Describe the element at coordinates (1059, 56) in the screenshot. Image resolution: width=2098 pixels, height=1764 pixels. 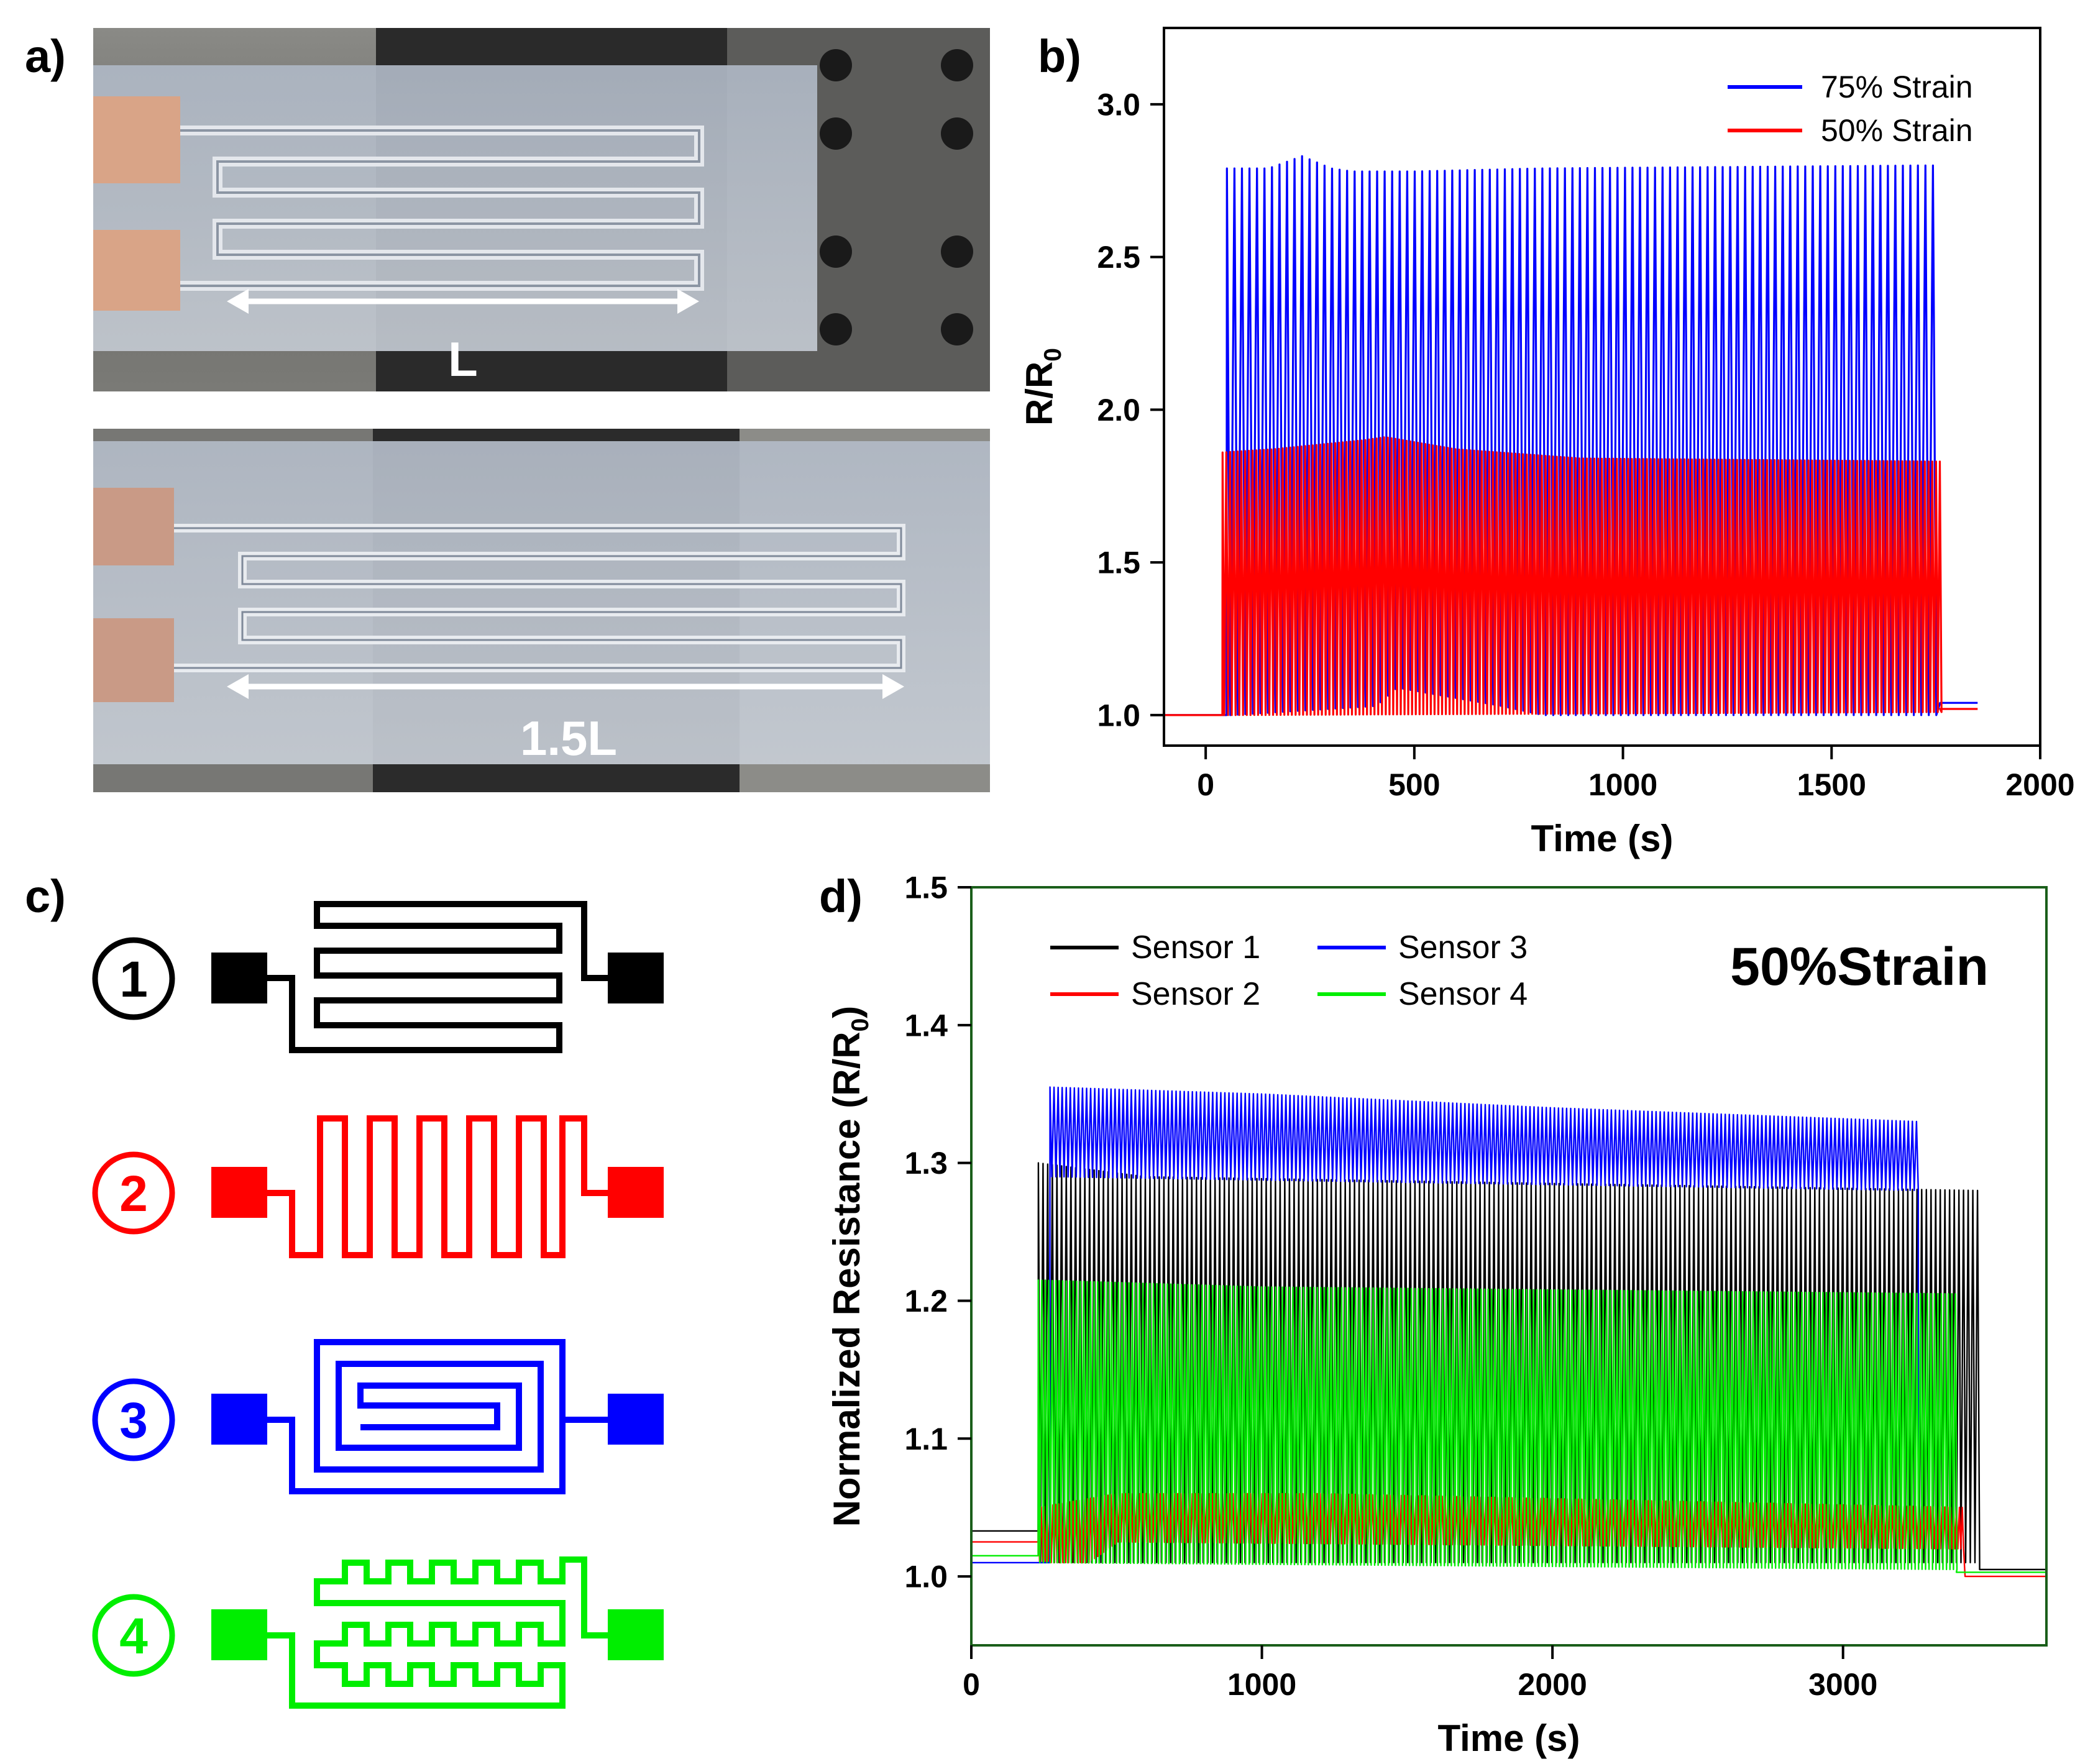
I see `panel-label-b: b)` at that location.